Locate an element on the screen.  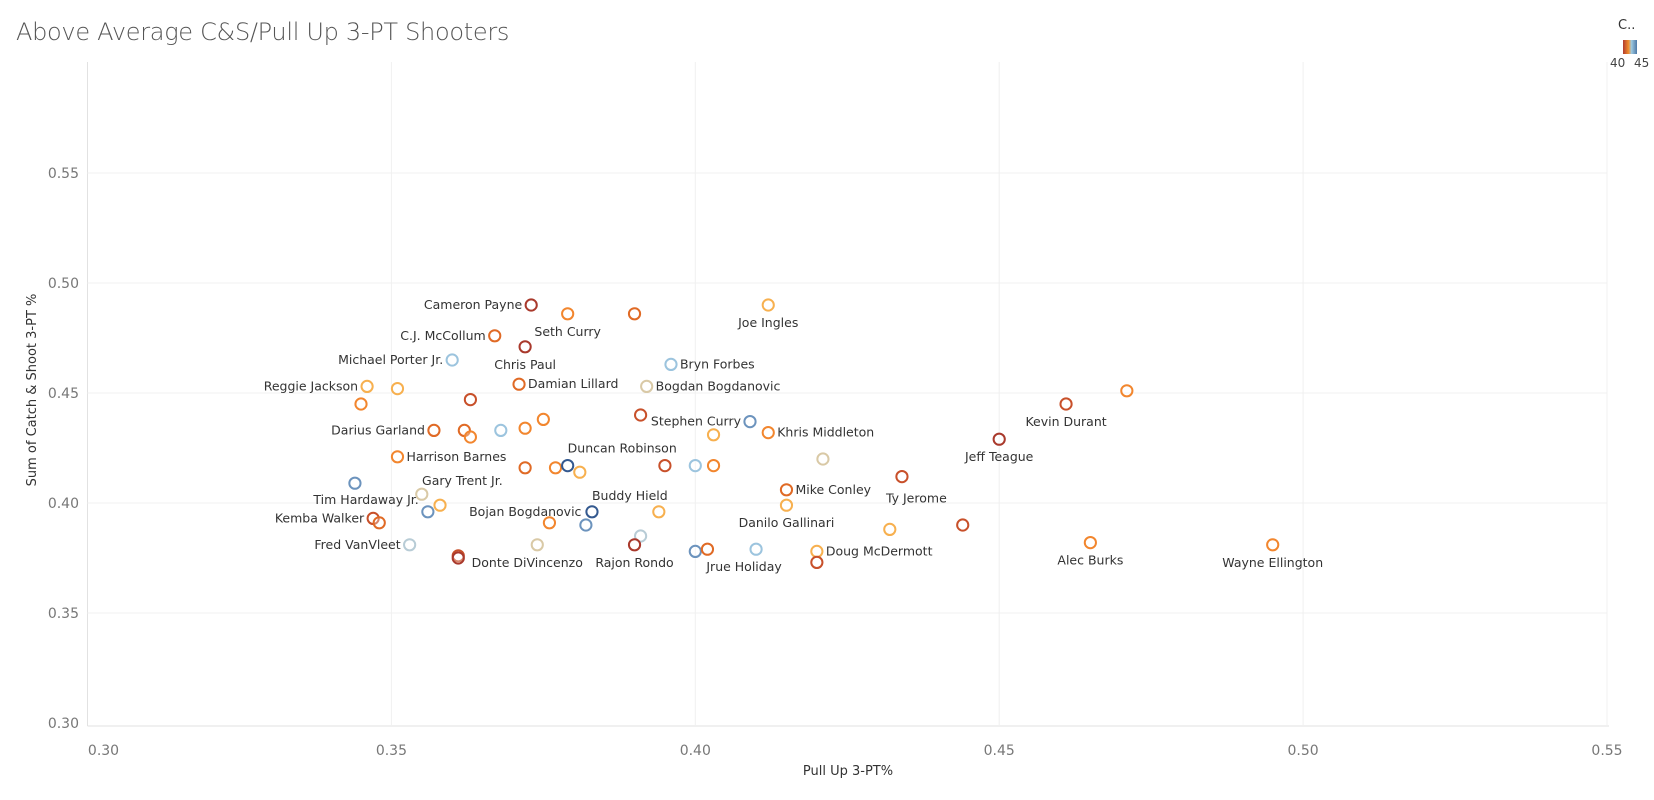
point-label: Reggie Jackson is located at coordinates (311, 385).